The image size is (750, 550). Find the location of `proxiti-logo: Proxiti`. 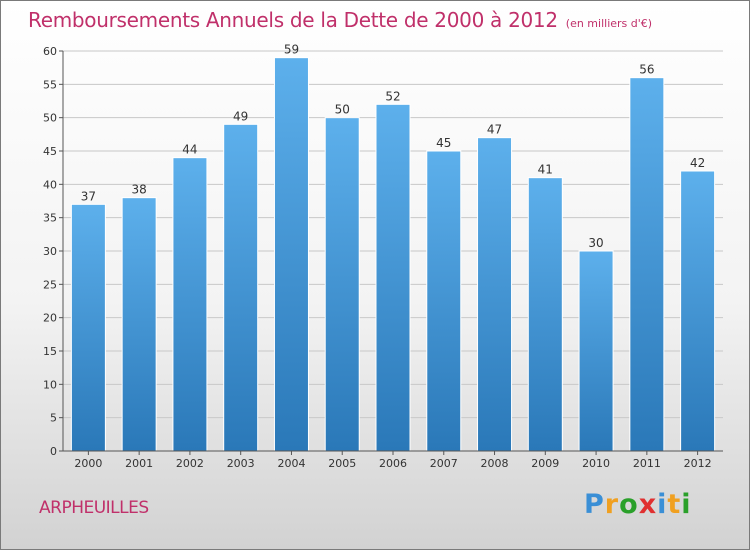

proxiti-logo: Proxiti is located at coordinates (638, 504).